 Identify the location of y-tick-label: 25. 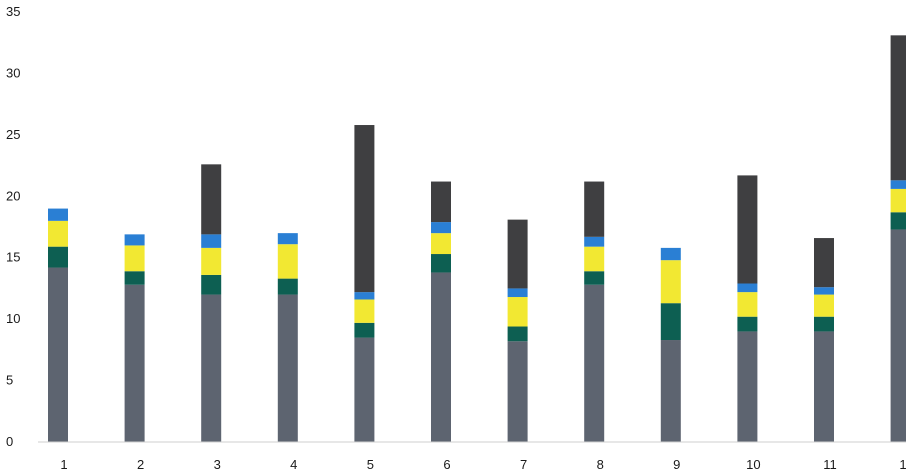
(13, 134).